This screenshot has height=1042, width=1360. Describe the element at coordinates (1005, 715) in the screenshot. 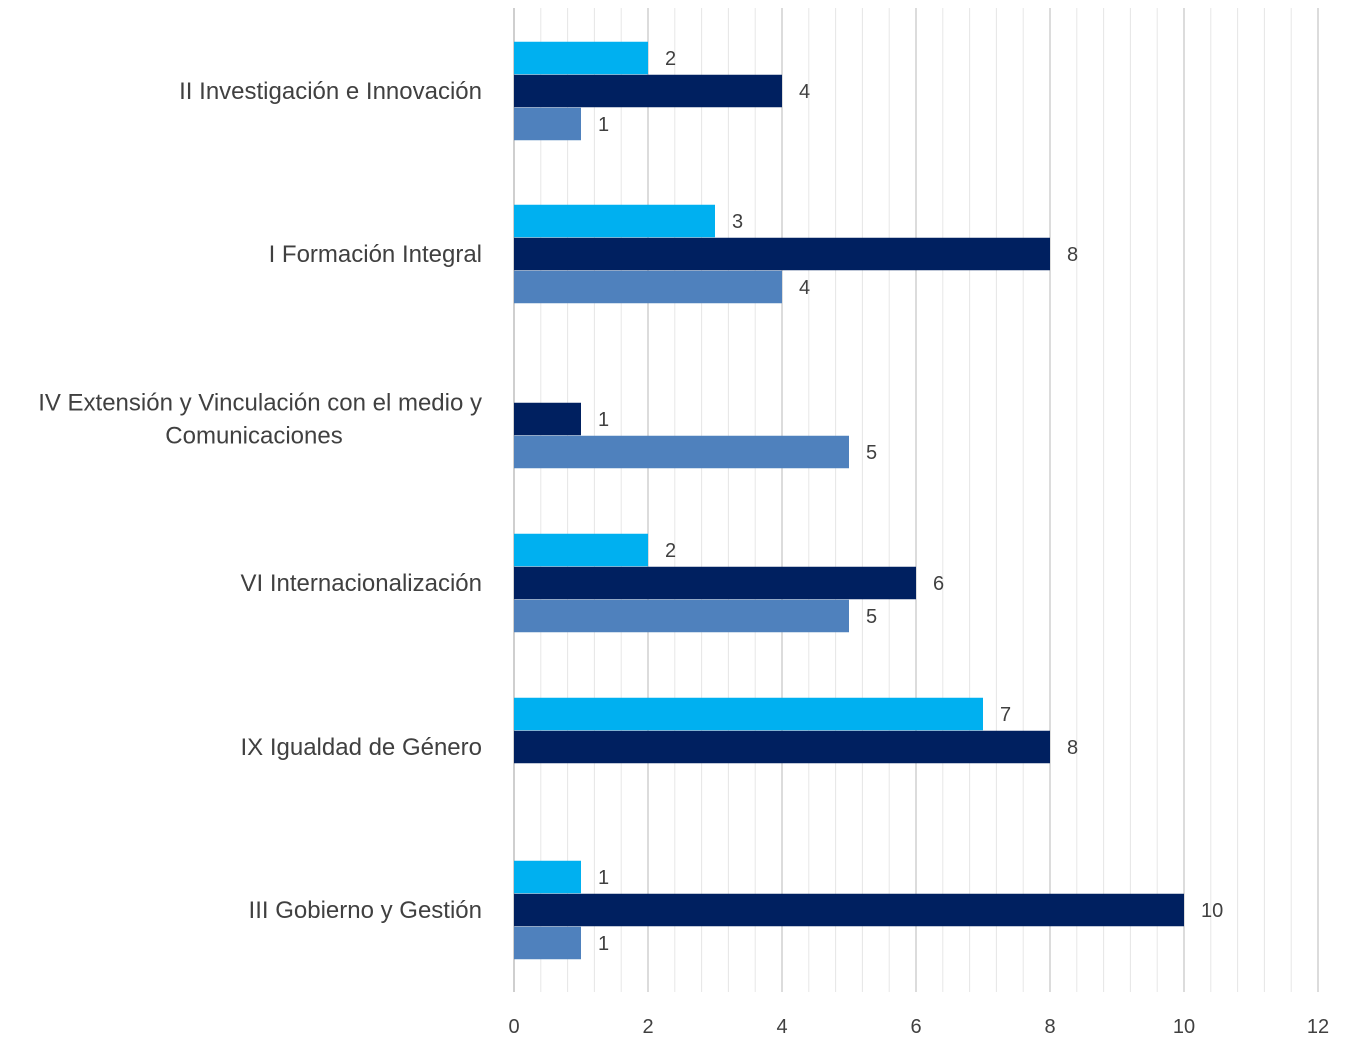

I see `data-label: 7` at that location.